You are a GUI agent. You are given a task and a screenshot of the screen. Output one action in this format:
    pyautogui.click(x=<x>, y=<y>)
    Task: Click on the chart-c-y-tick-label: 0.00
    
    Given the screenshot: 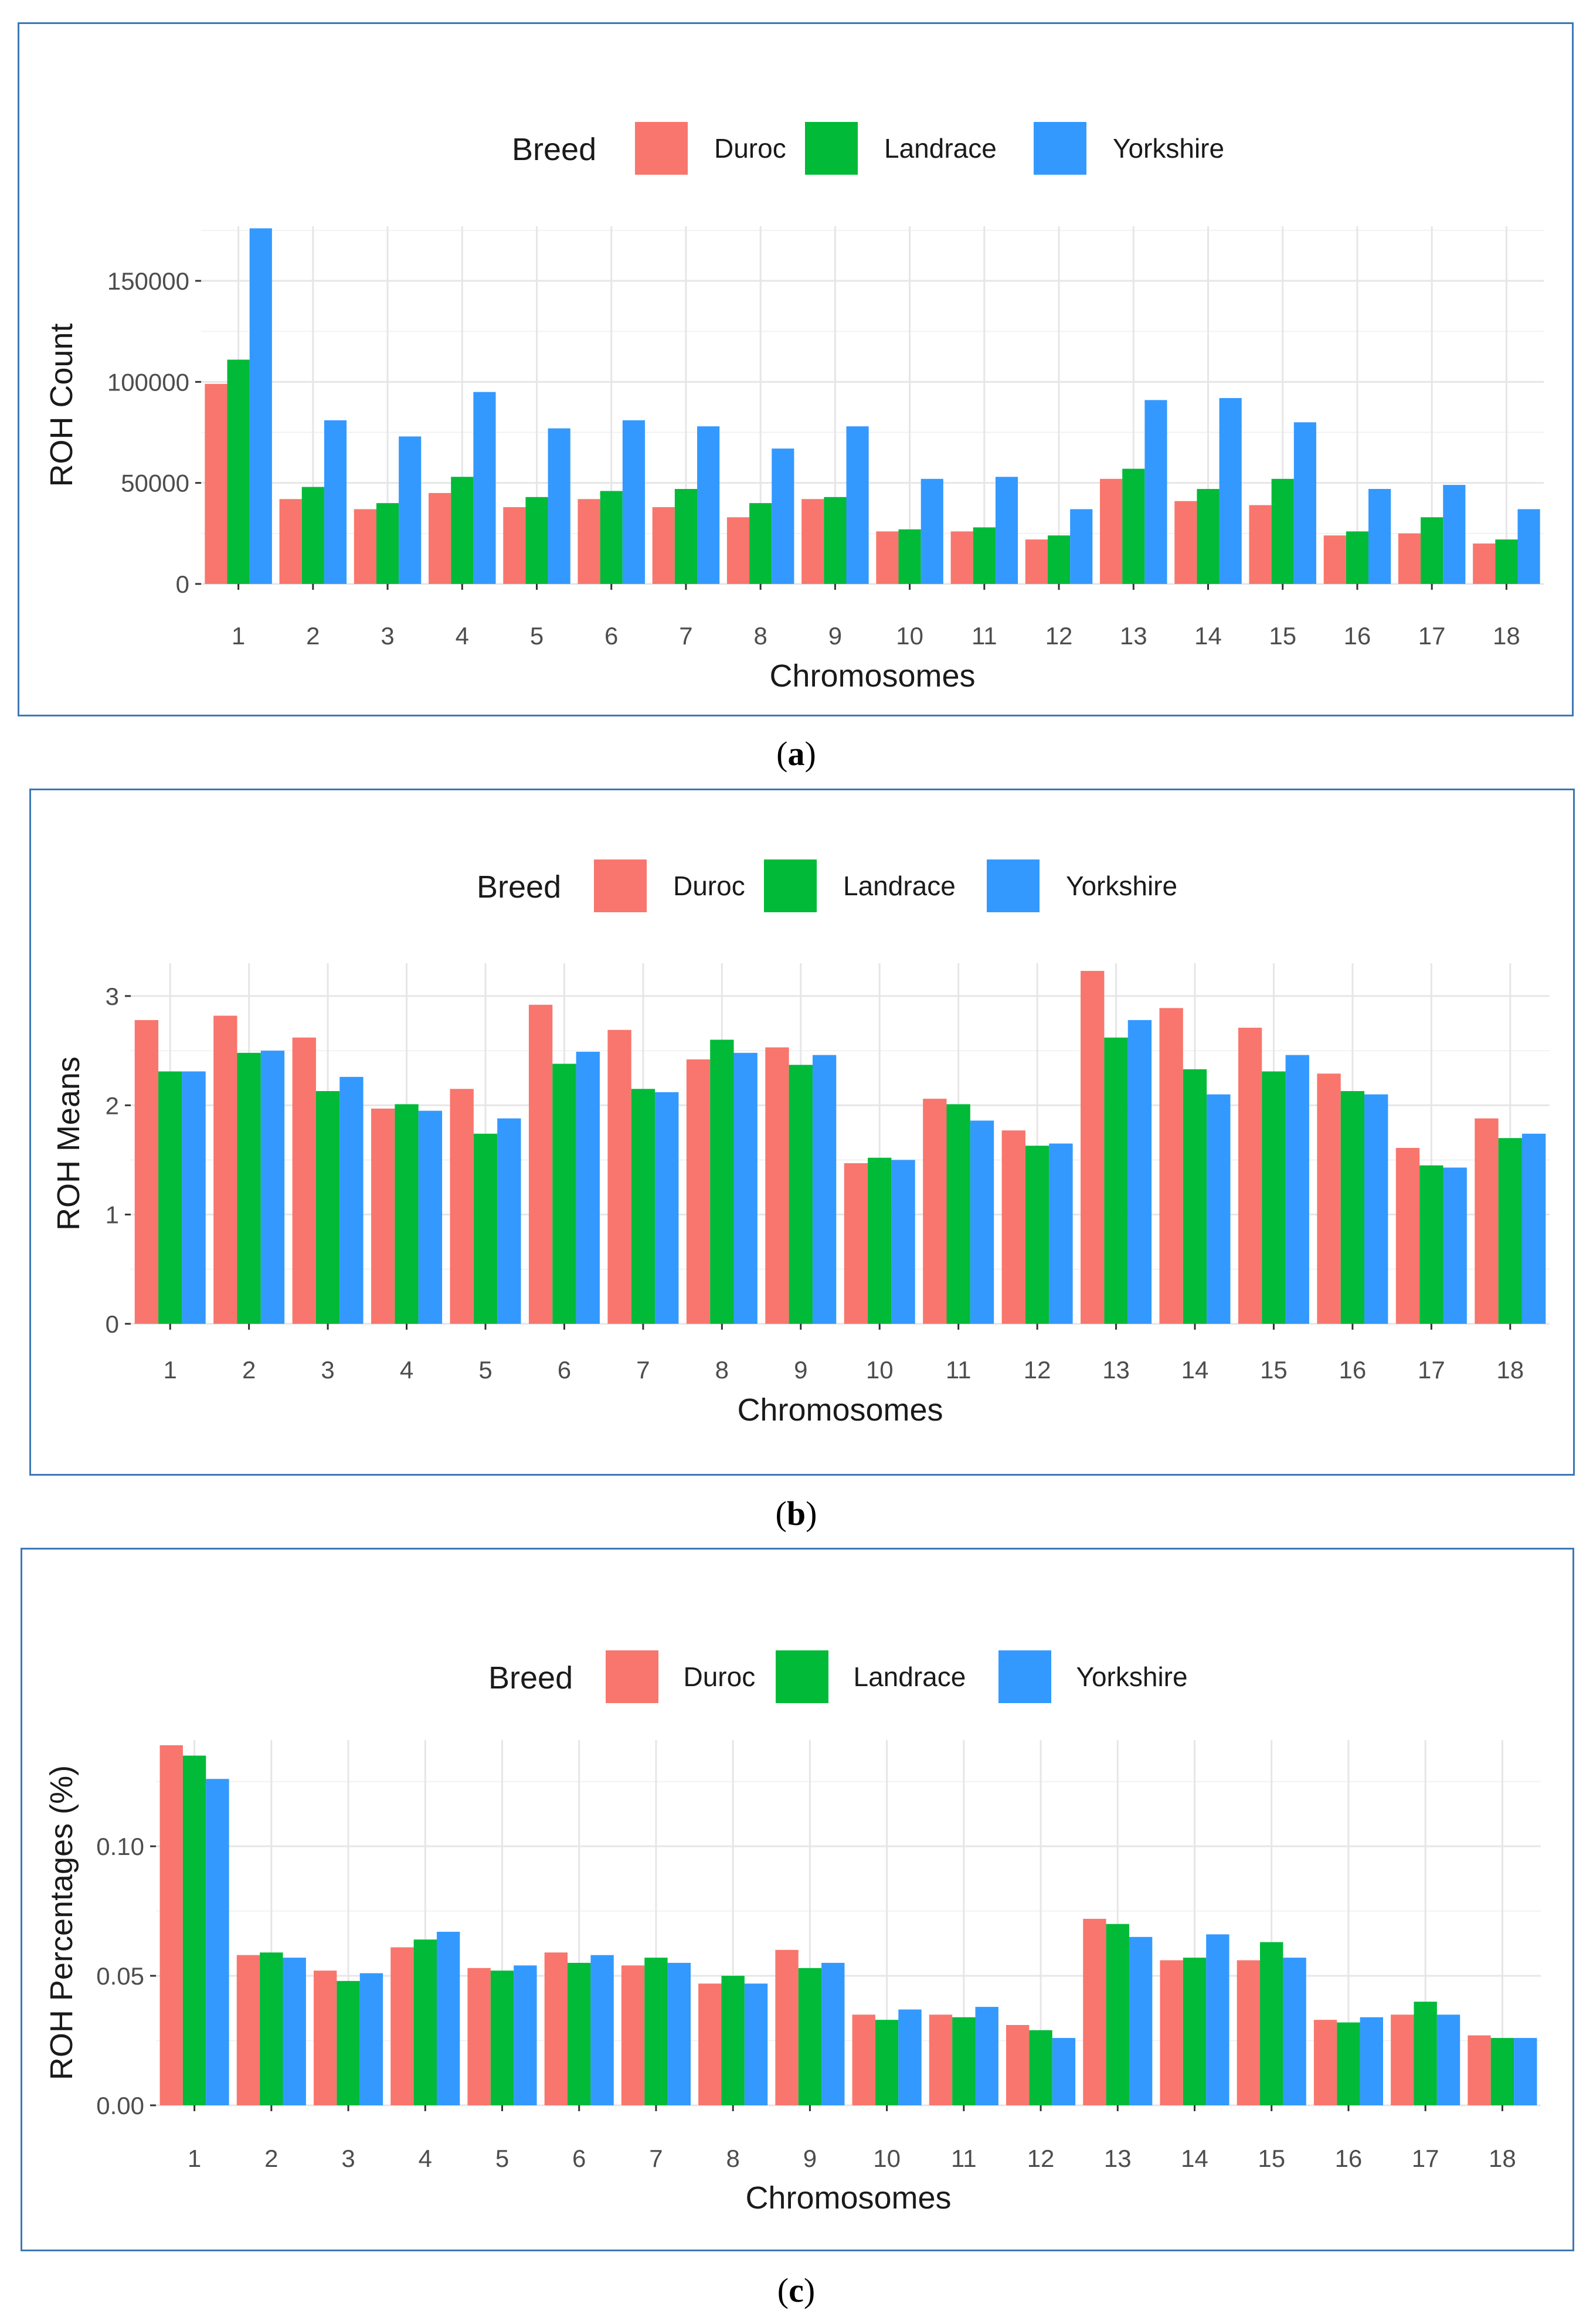 What is the action you would take?
    pyautogui.click(x=120, y=2105)
    